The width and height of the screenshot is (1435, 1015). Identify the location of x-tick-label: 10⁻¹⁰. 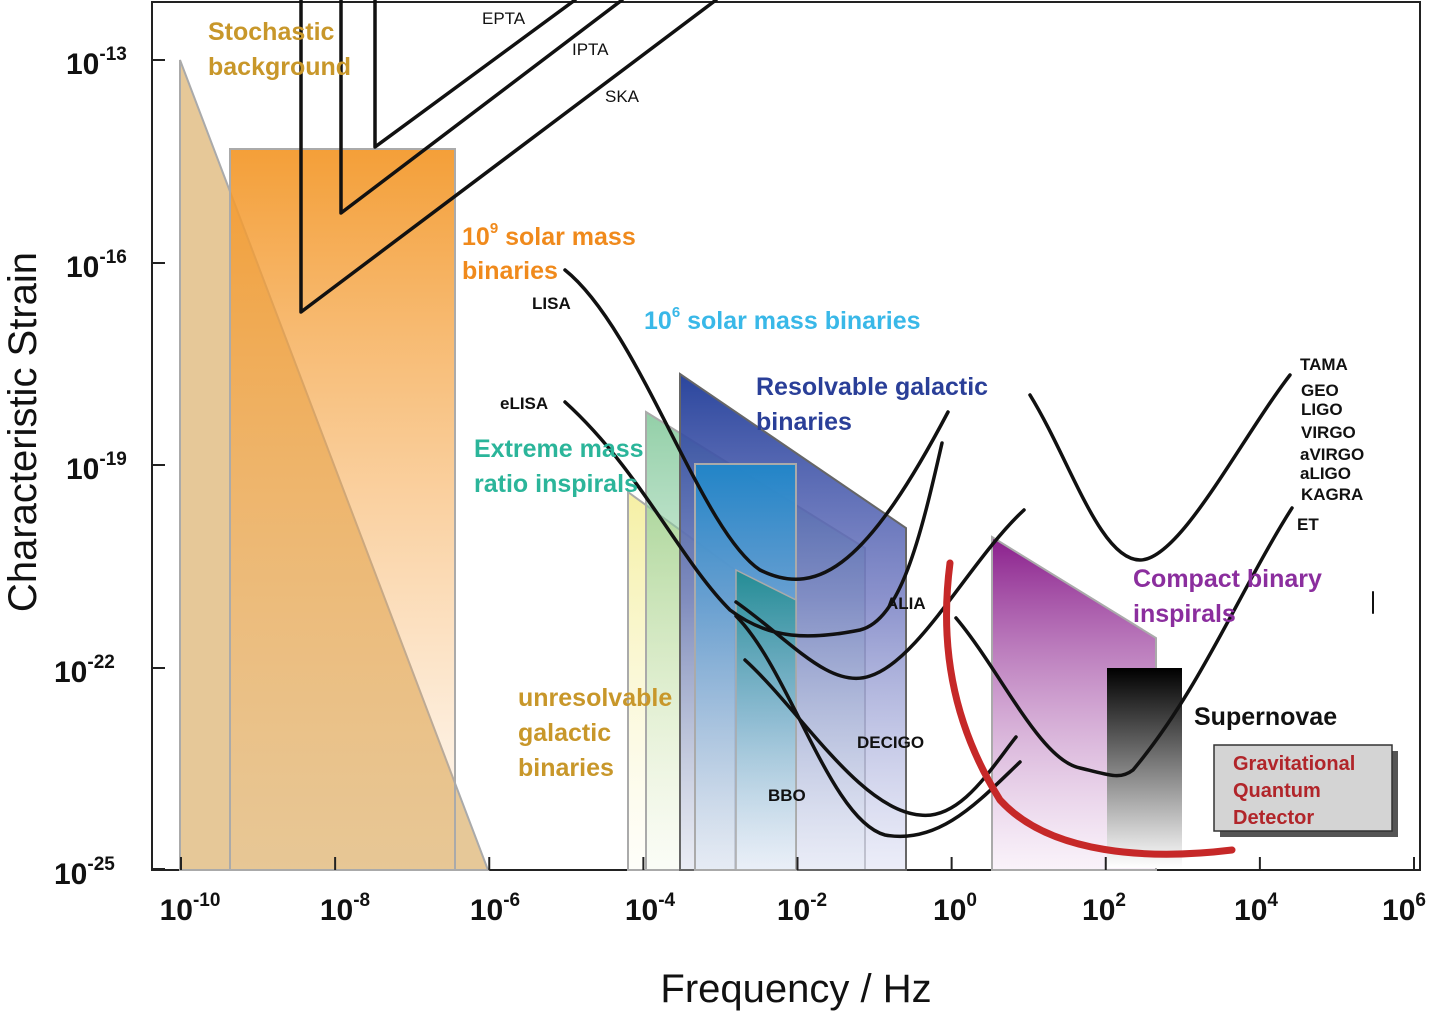
(190, 908).